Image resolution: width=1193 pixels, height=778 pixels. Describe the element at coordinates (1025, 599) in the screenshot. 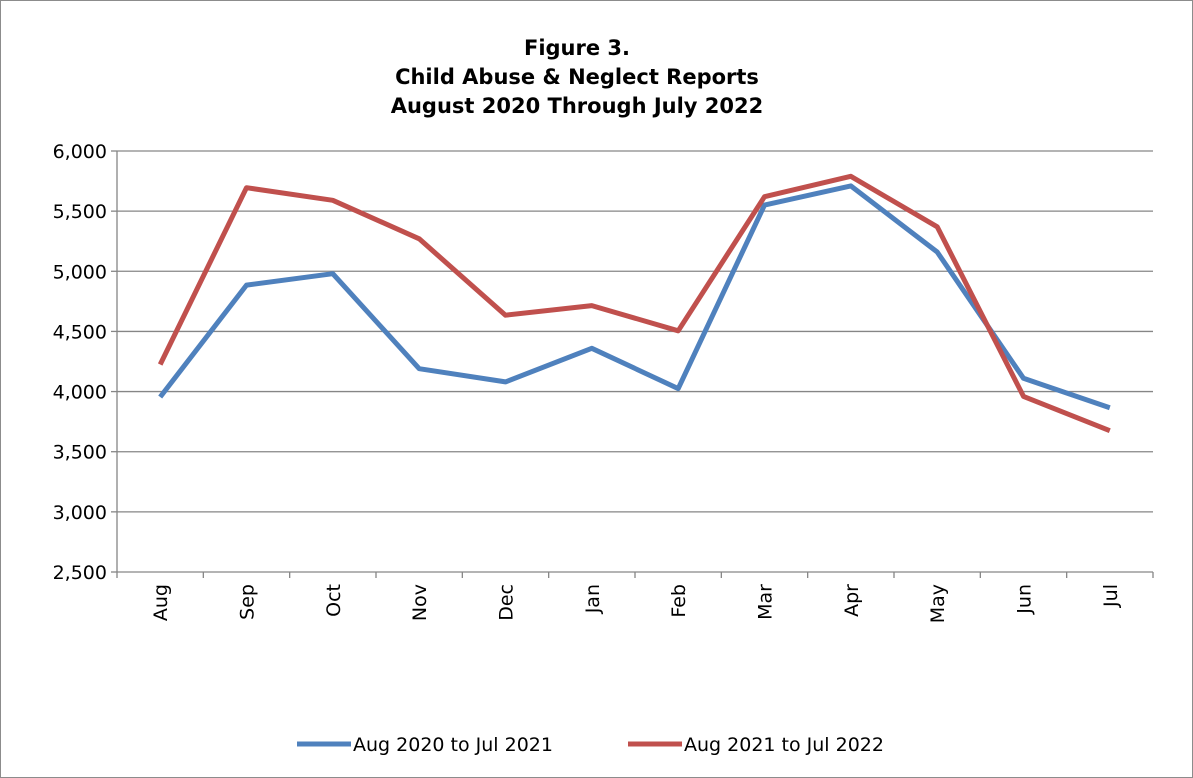

I see `x-tick-label: Jun` at that location.